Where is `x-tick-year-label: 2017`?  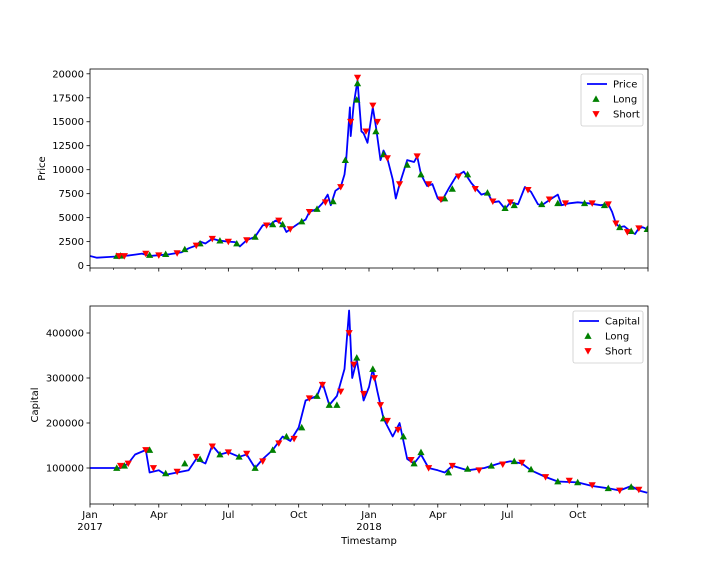 x-tick-year-label: 2017 is located at coordinates (89, 527).